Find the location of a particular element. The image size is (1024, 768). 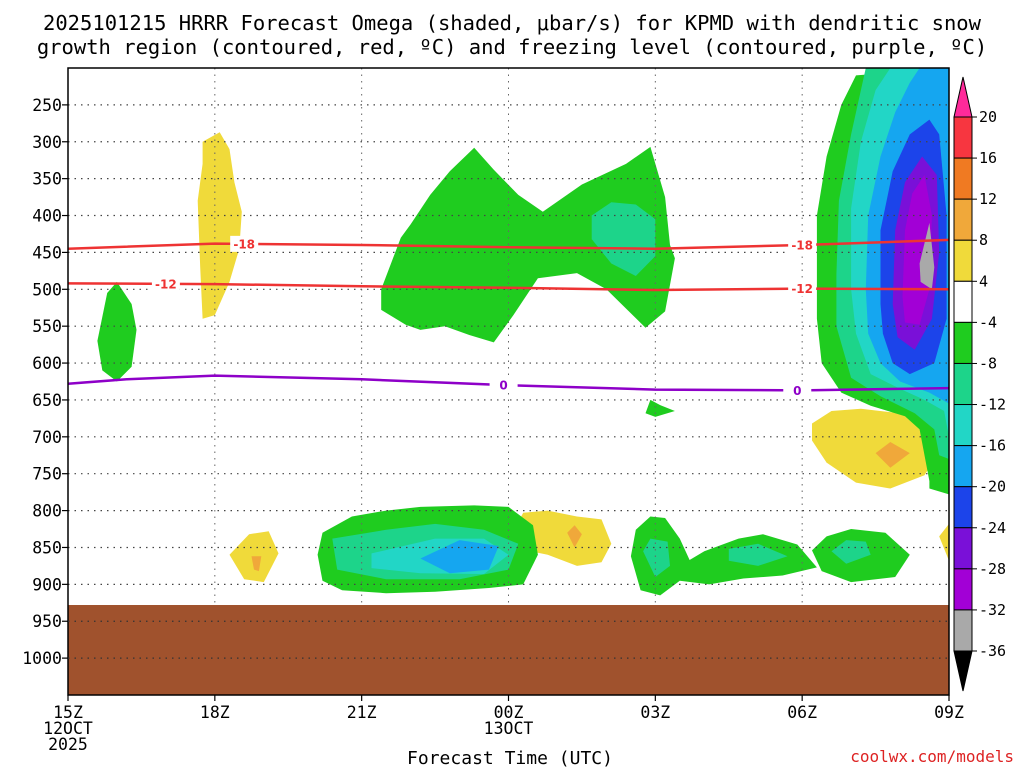

colorbar-label: 16 is located at coordinates (988, 158).